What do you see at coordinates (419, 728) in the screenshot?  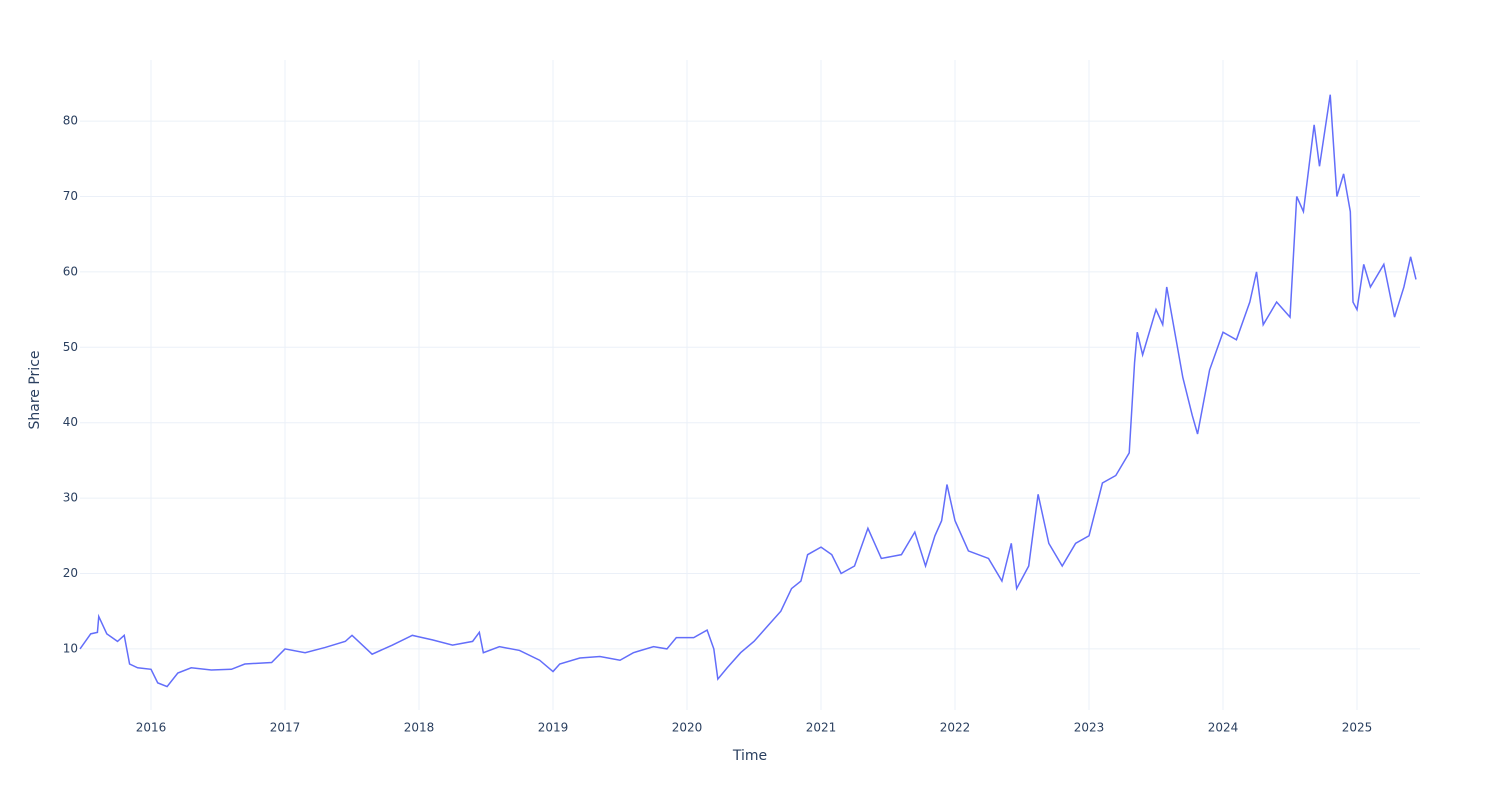 I see `x-tick-label: 2018` at bounding box center [419, 728].